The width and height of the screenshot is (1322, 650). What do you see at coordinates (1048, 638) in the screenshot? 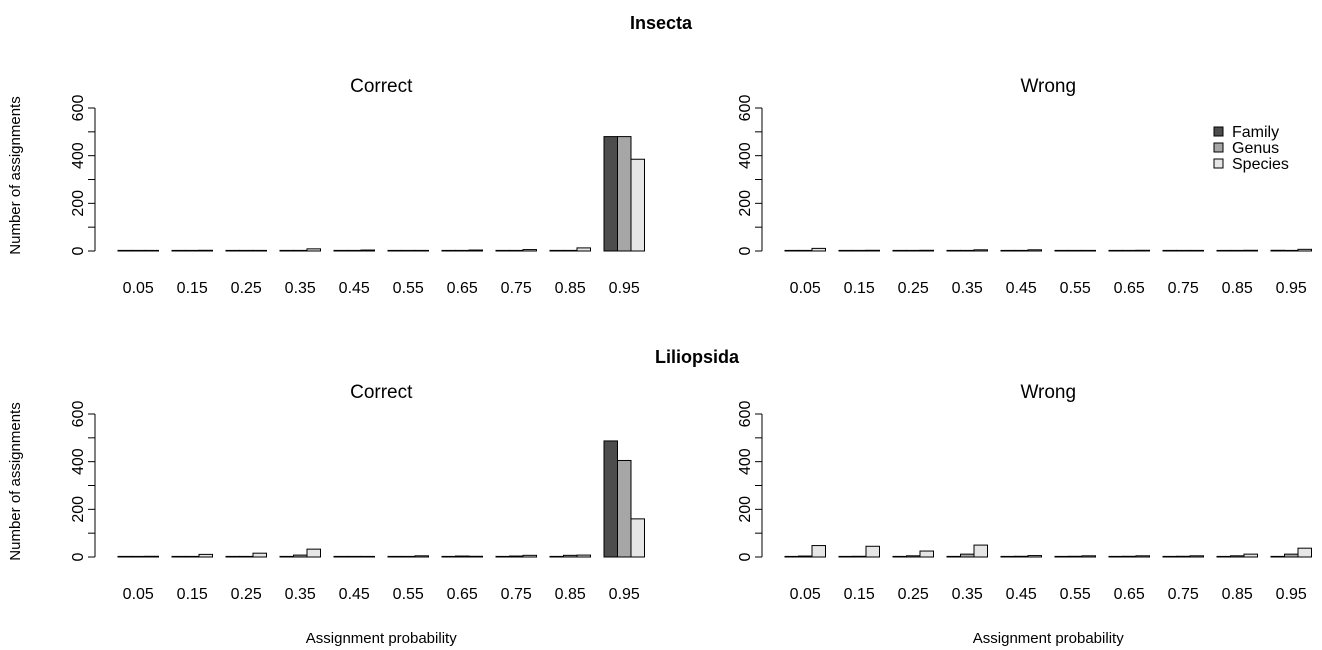
I see `x-axis-label: Assignment probability` at bounding box center [1048, 638].